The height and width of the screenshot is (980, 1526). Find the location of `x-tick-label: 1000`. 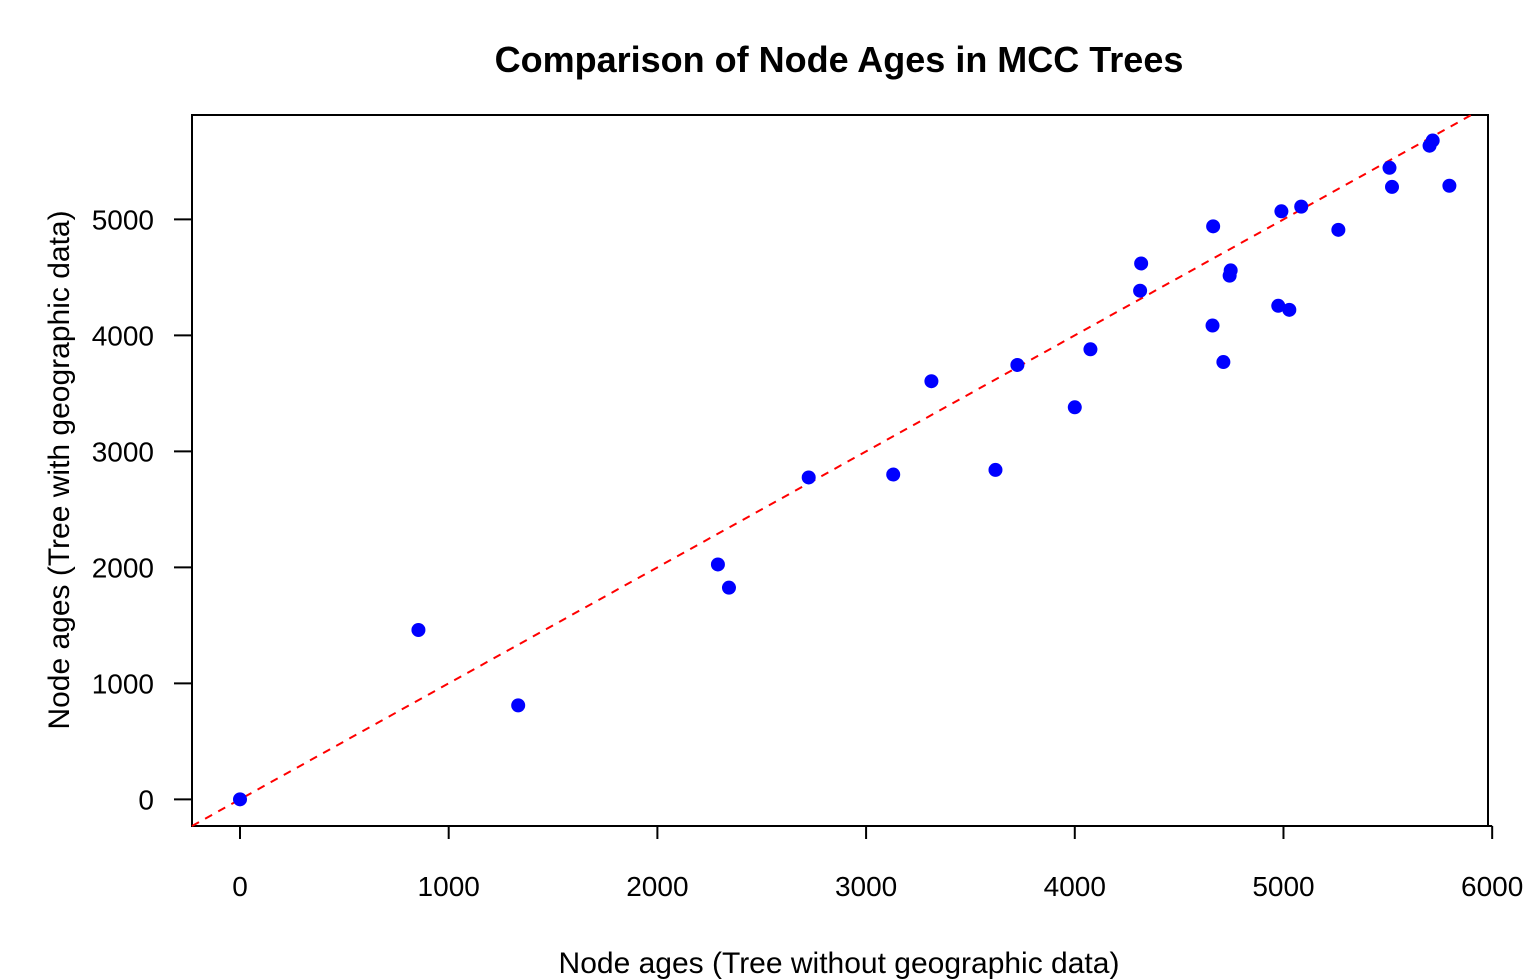

x-tick-label: 1000 is located at coordinates (449, 886).